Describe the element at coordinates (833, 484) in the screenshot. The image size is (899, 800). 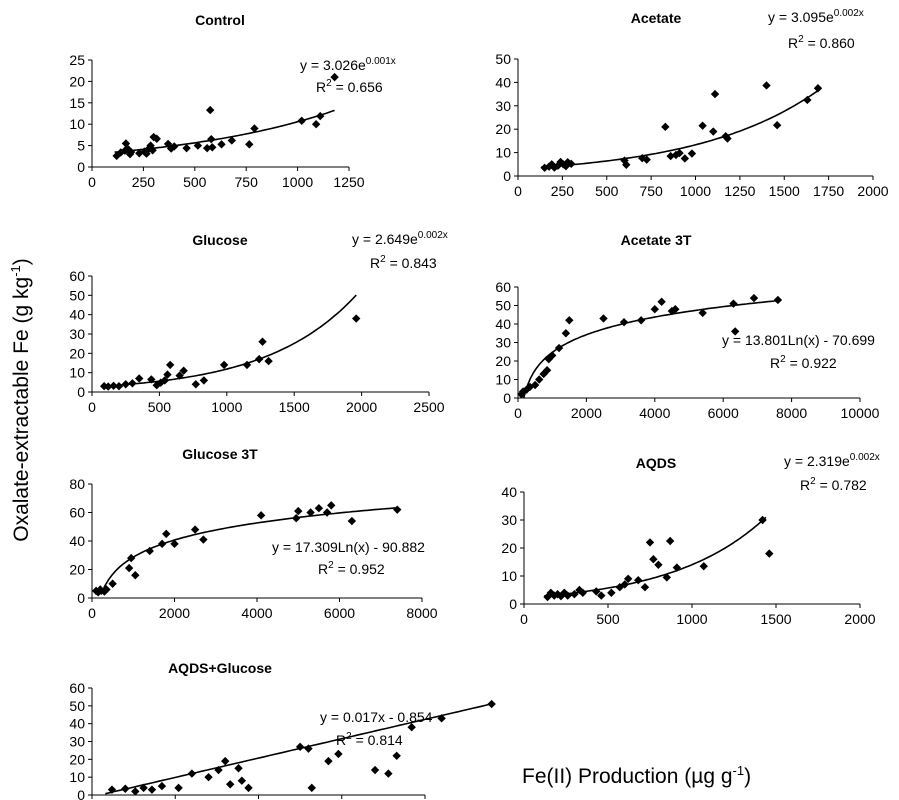
I see `fit-r2: R2 = 0.782` at that location.